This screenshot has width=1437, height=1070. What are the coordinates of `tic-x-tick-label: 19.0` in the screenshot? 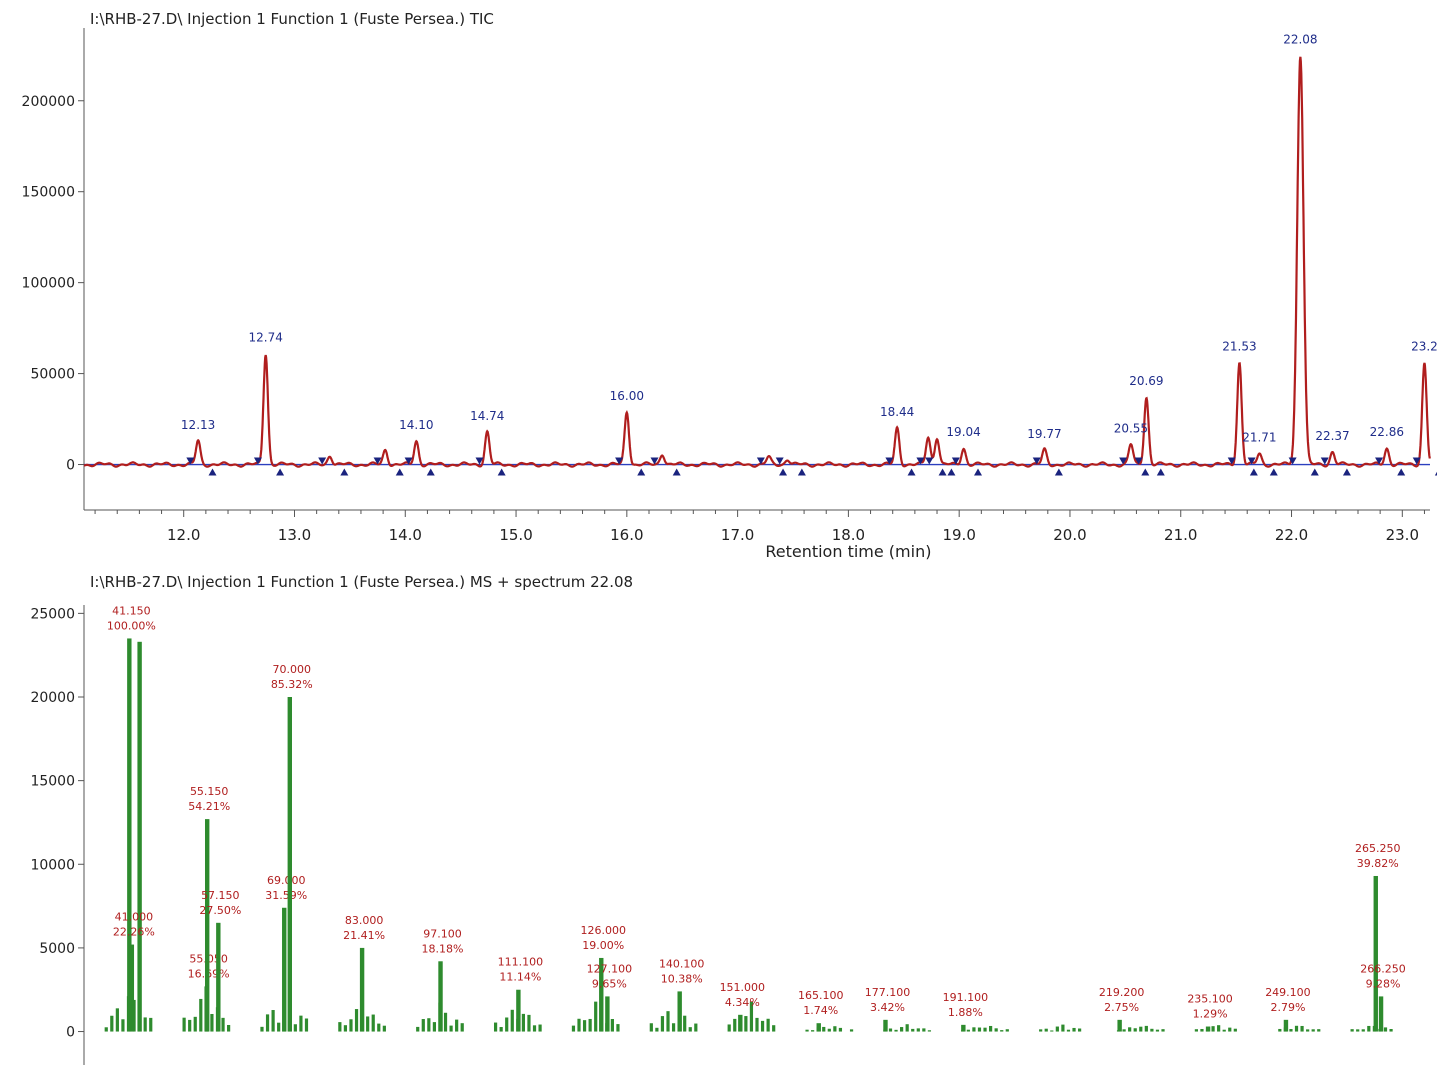 It's located at (958, 535).